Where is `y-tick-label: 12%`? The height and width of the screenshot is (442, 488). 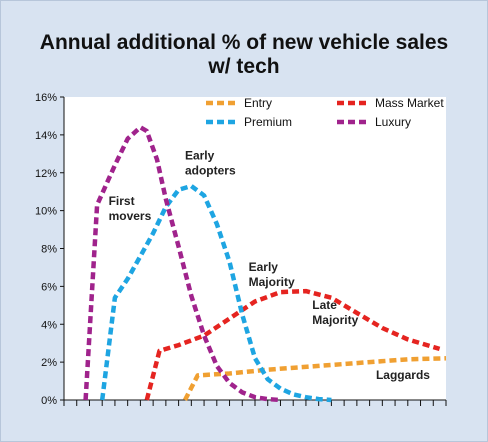 y-tick-label: 12% is located at coordinates (46, 174).